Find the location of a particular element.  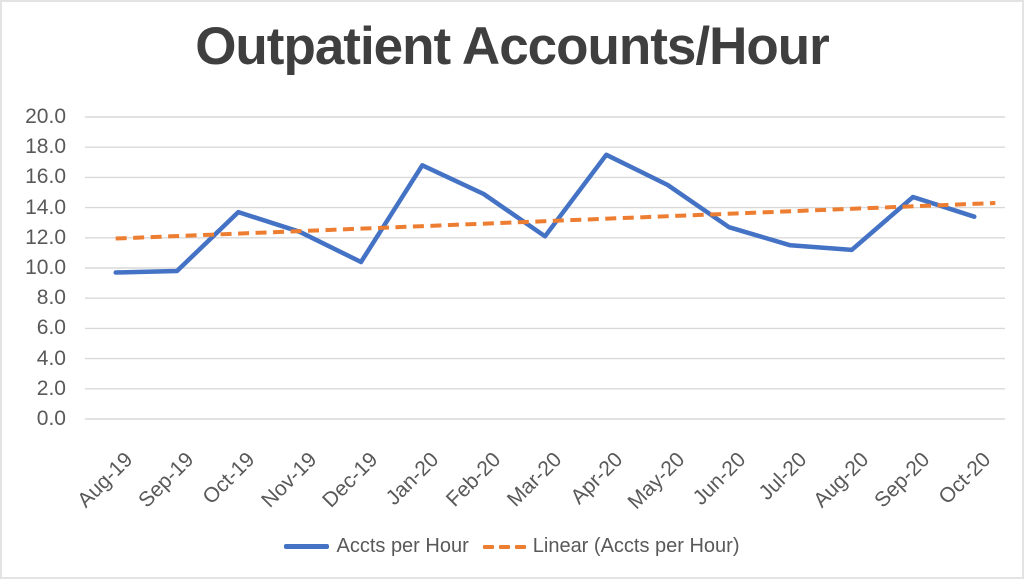

y-axis-tick-label: 10.0 is located at coordinates (45, 267).